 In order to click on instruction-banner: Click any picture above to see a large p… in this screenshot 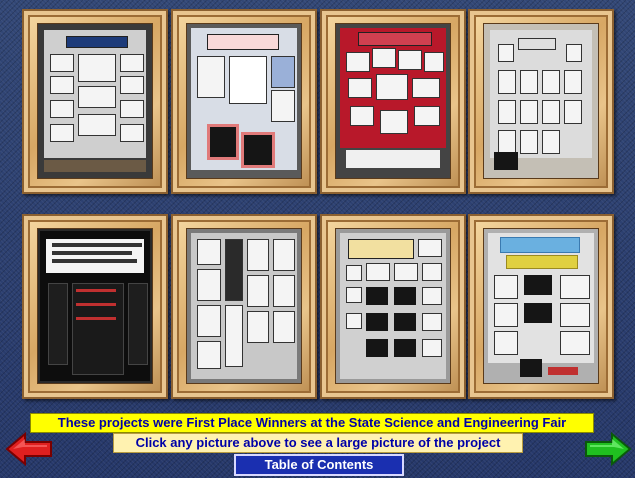, I will do `click(318, 443)`.